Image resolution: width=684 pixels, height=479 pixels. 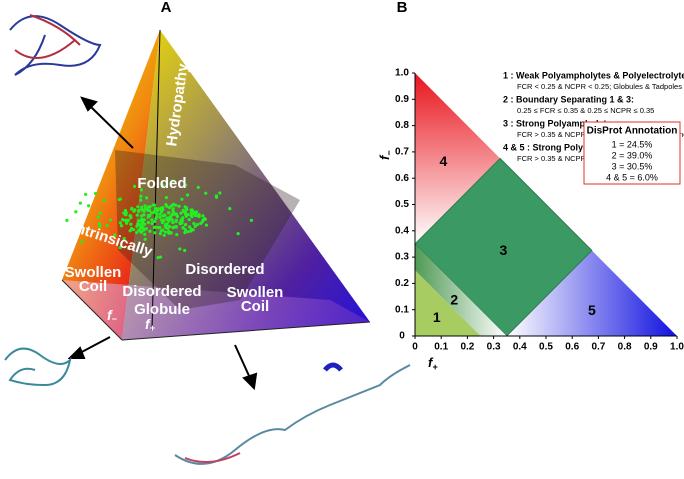 I want to click on annotation-line: 1 = 24.5%, so click(x=632, y=144).